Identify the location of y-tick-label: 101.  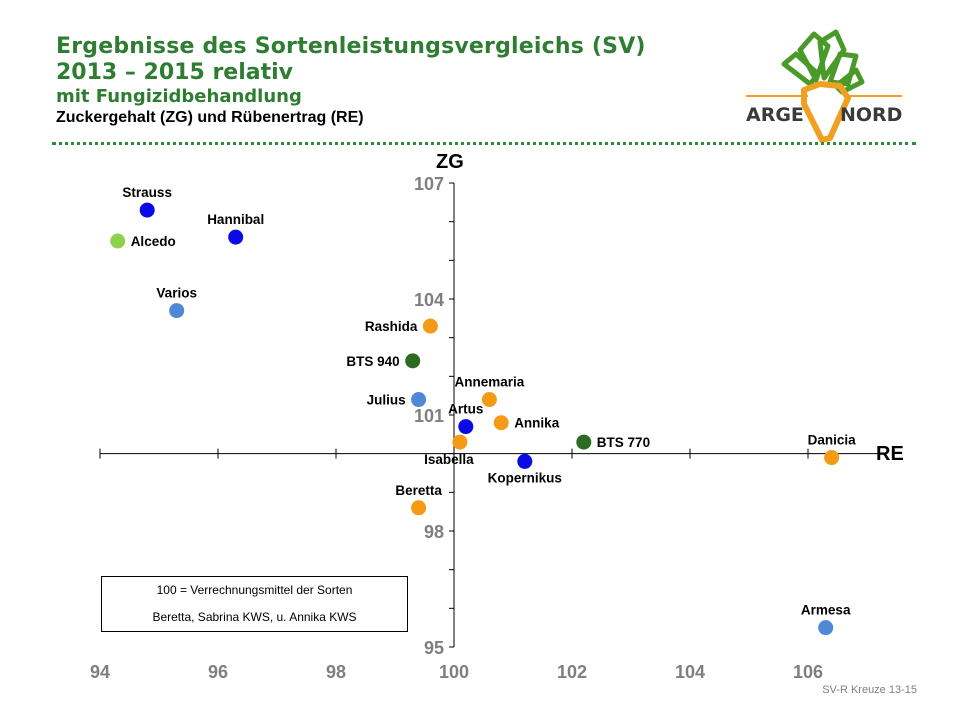
(429, 416).